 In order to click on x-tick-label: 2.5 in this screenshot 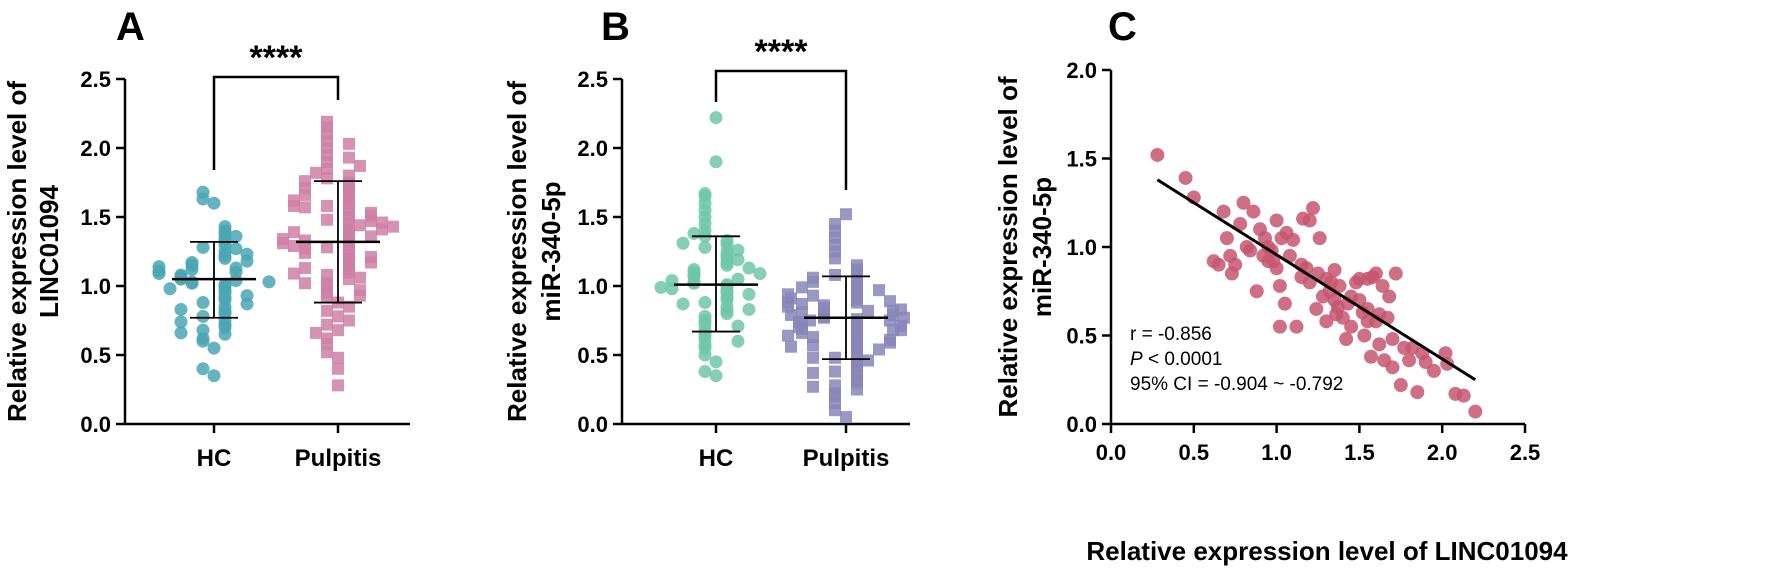, I will do `click(1525, 452)`.